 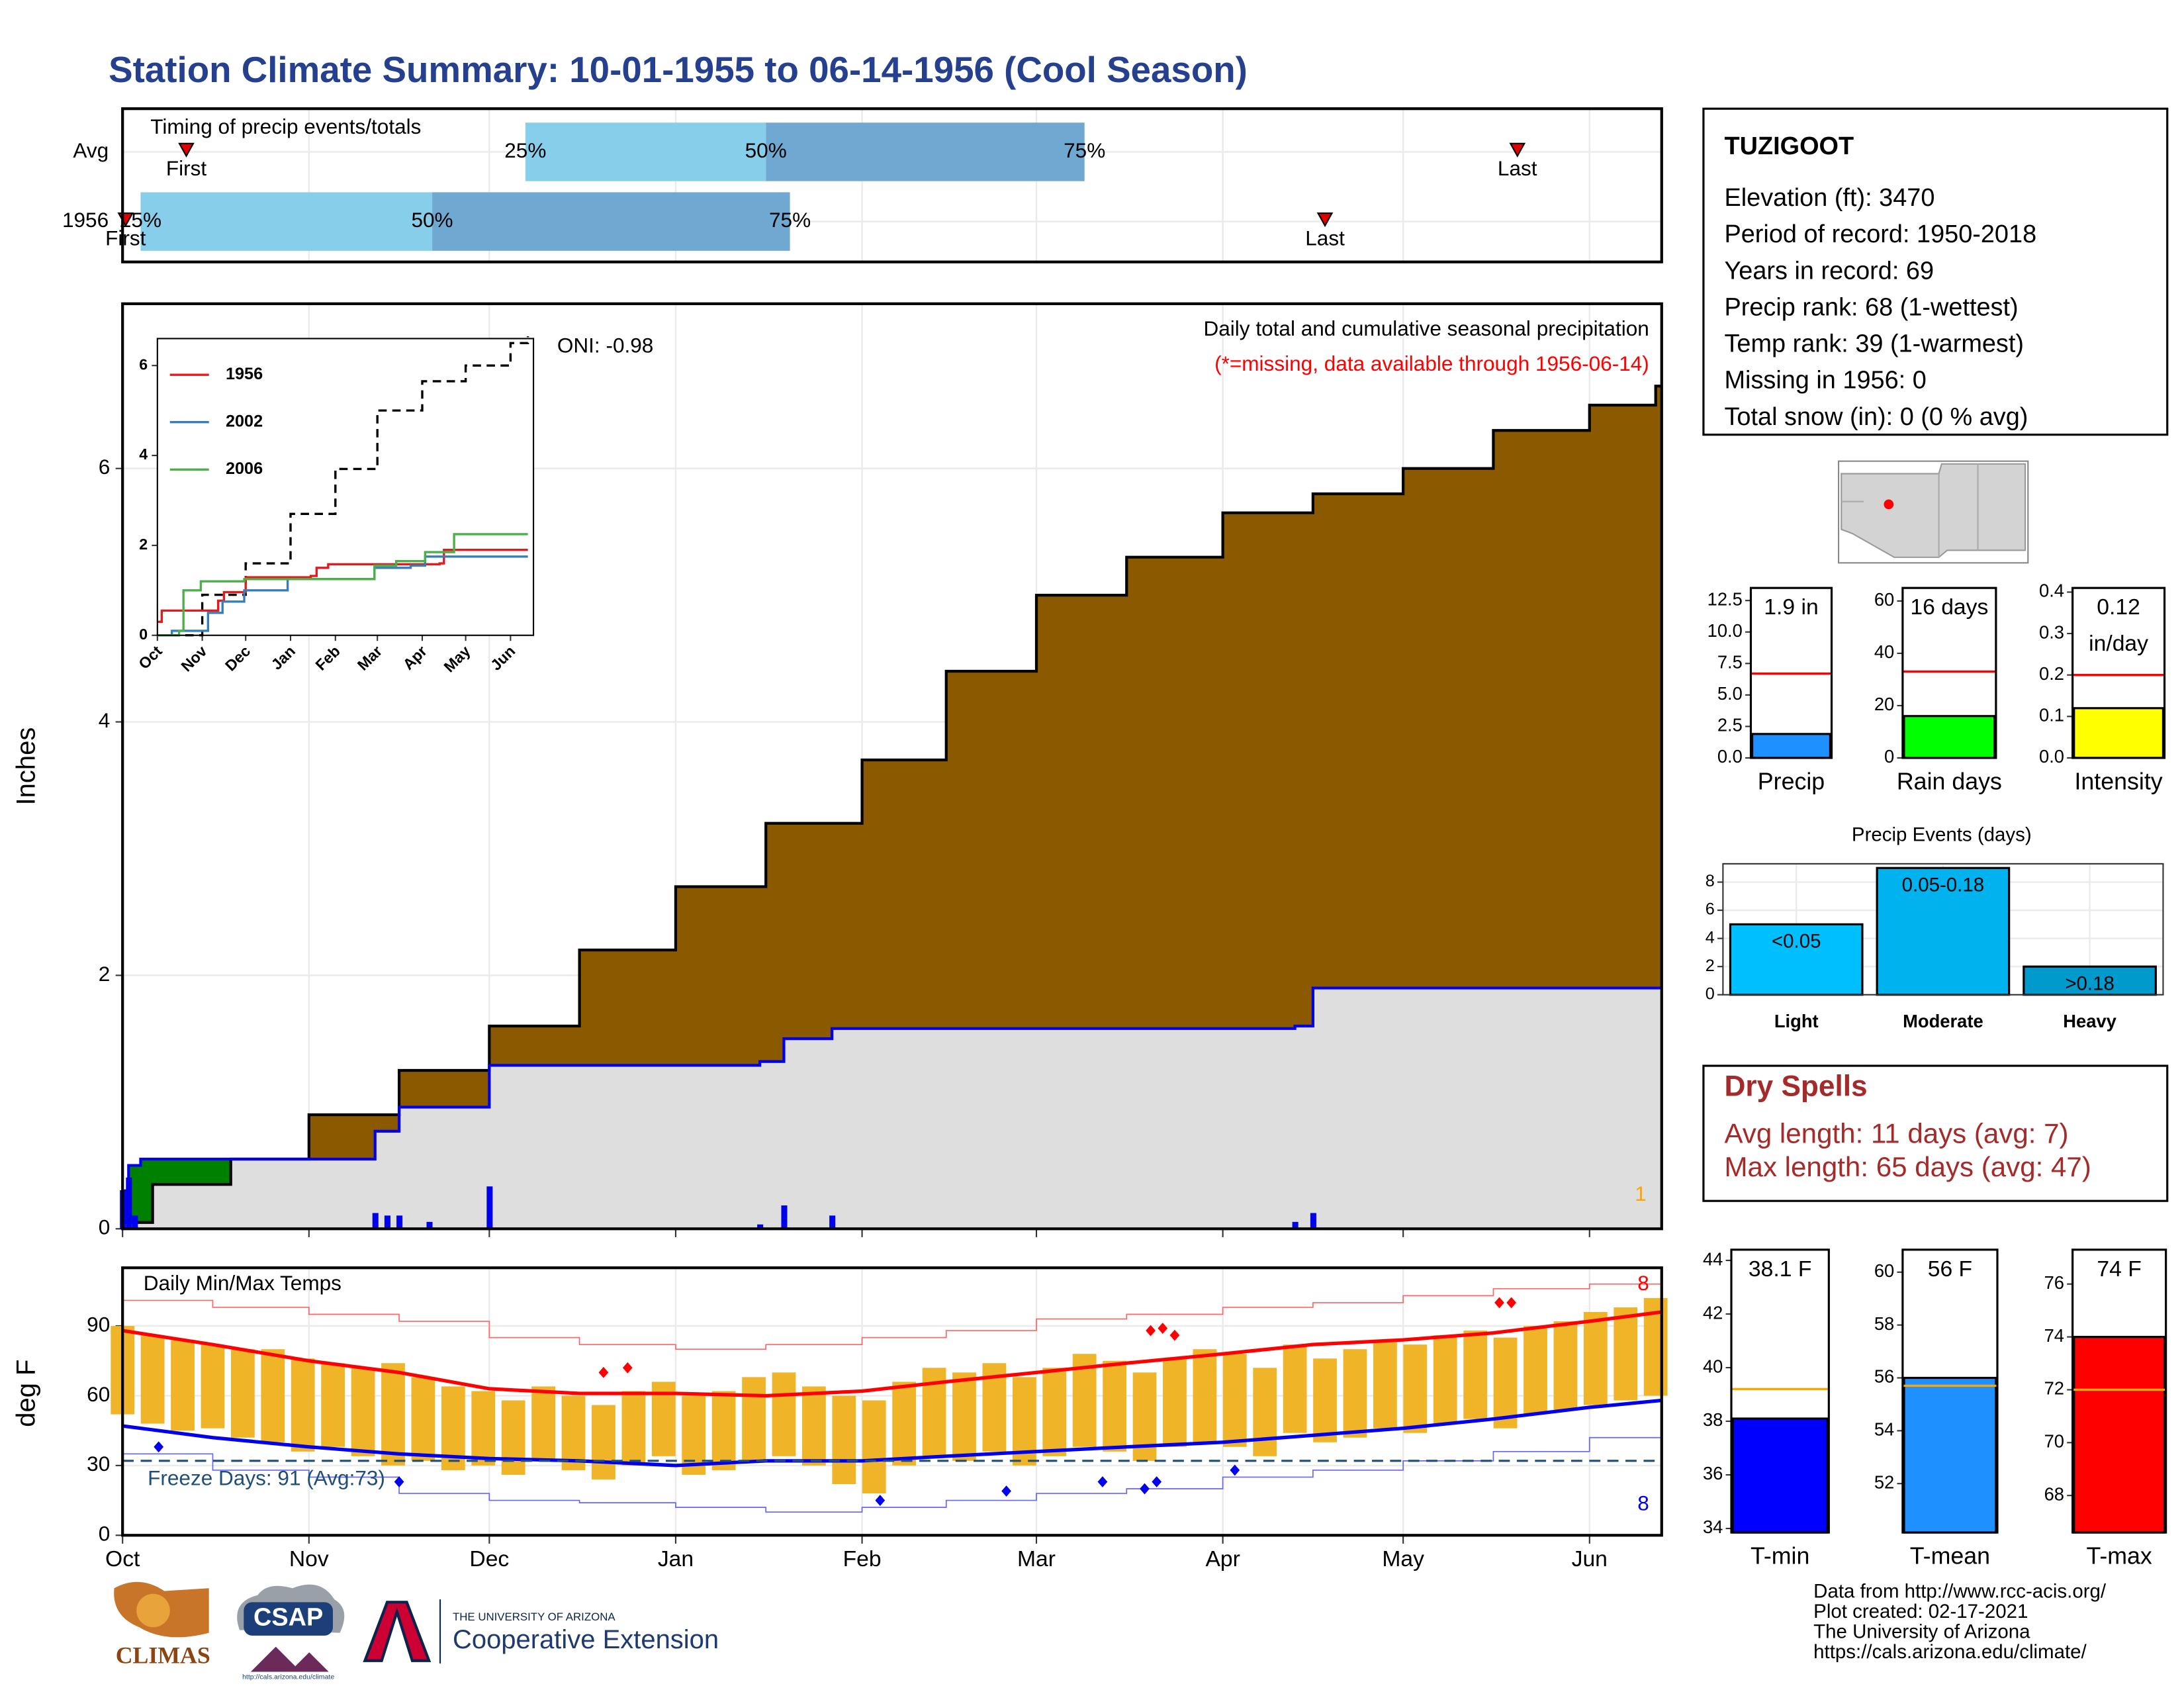 What do you see at coordinates (676, 1559) in the screenshot?
I see `x-tick-label: Jan` at bounding box center [676, 1559].